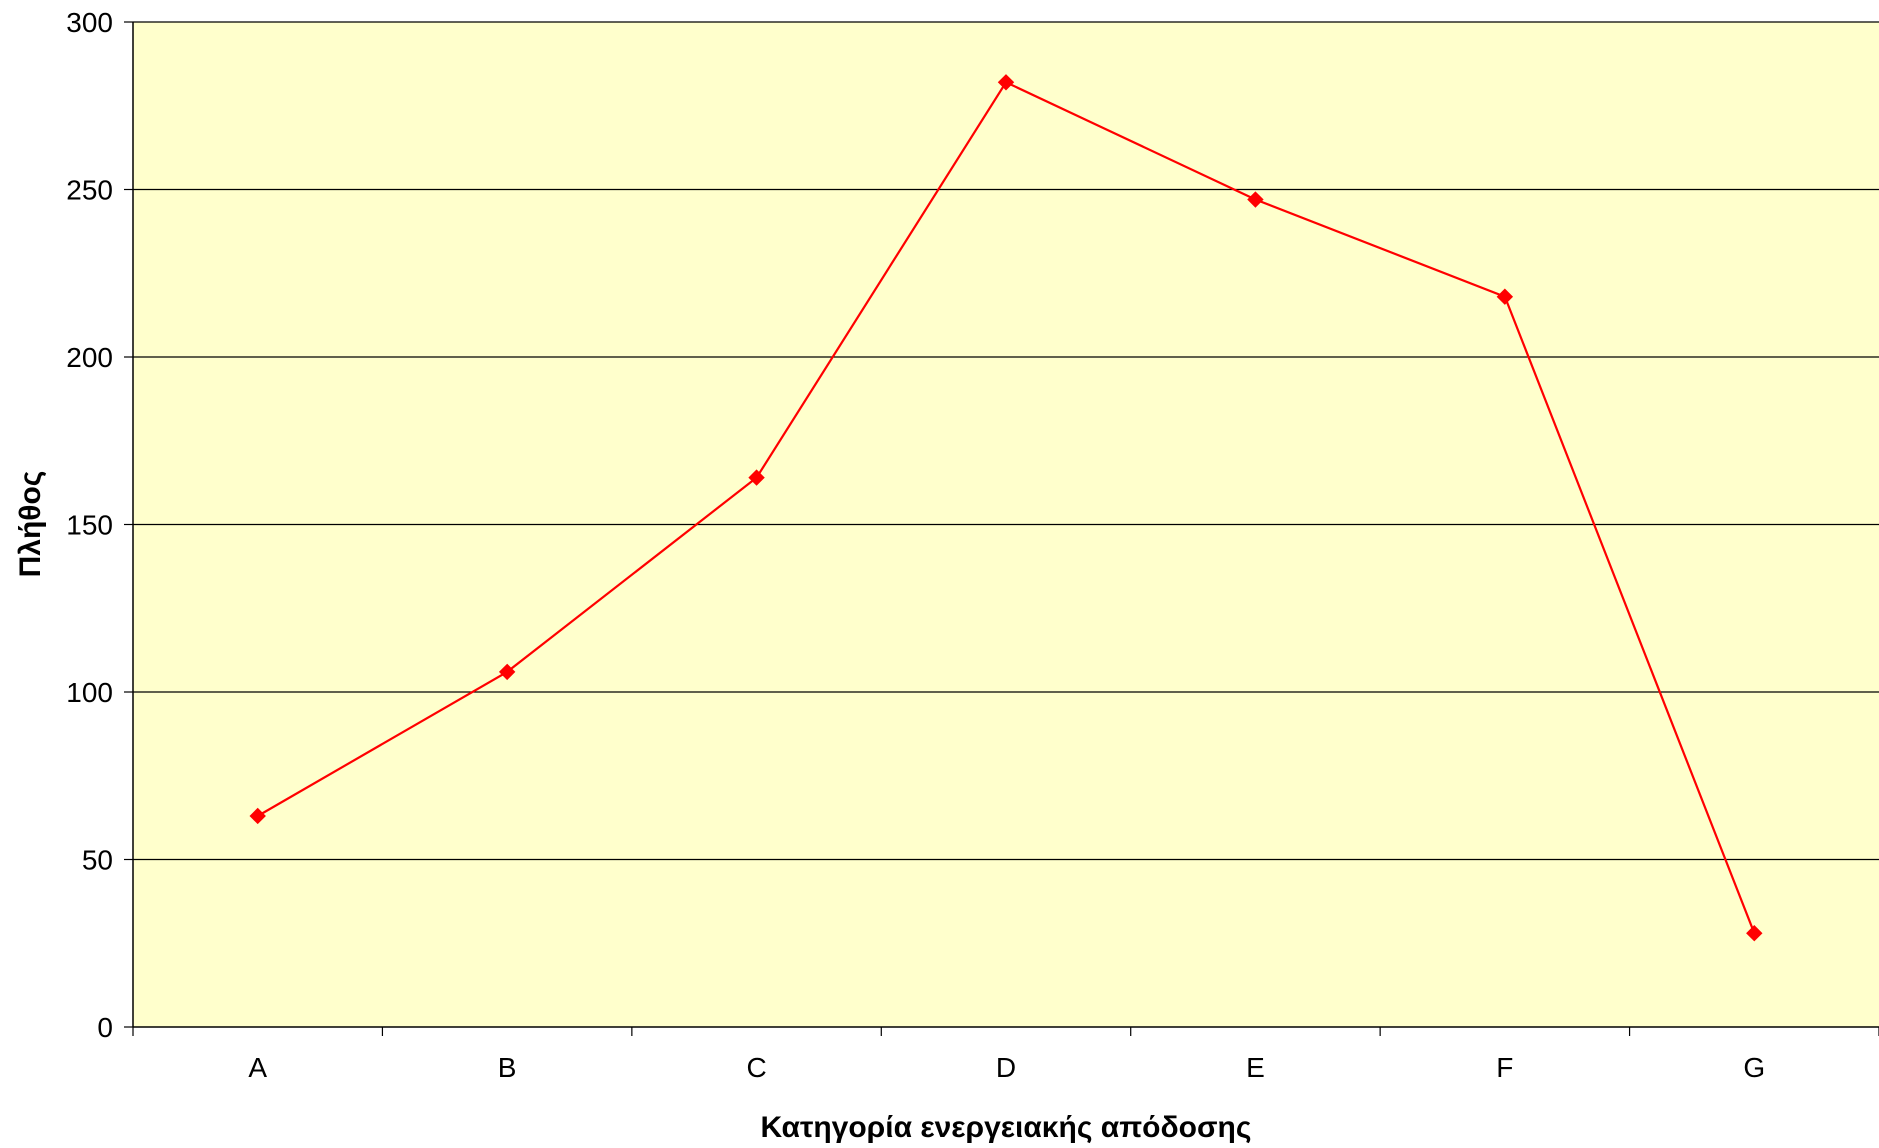  I want to click on x-tick-label: E, so click(1255, 1067).